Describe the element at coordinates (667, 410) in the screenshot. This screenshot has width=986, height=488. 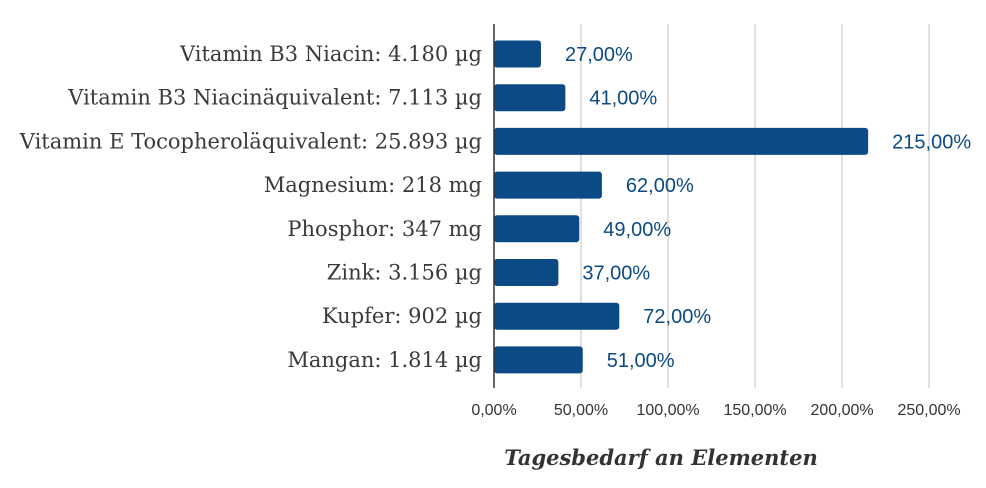
I see `x-tick-label: 100,00%` at that location.